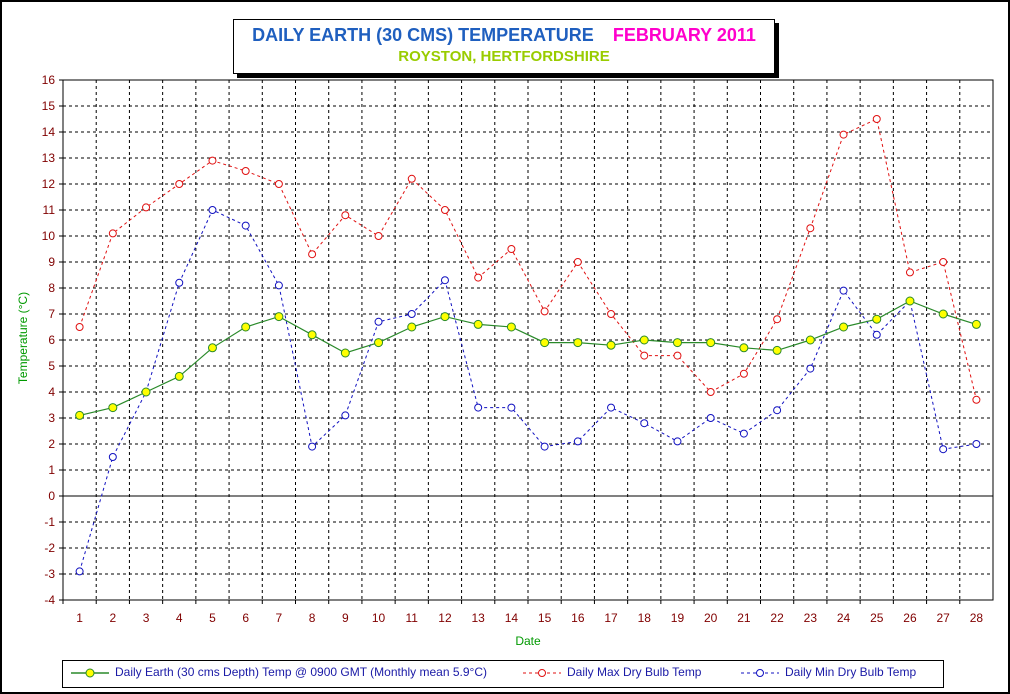 This screenshot has width=1010, height=694. Describe the element at coordinates (179, 618) in the screenshot. I see `x-tick-label: 4` at that location.